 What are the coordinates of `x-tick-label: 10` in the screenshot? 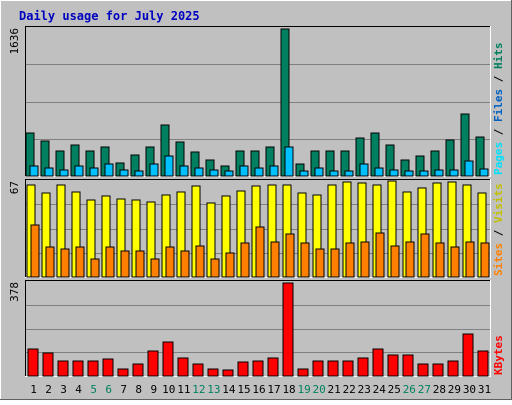 It's located at (168, 389).